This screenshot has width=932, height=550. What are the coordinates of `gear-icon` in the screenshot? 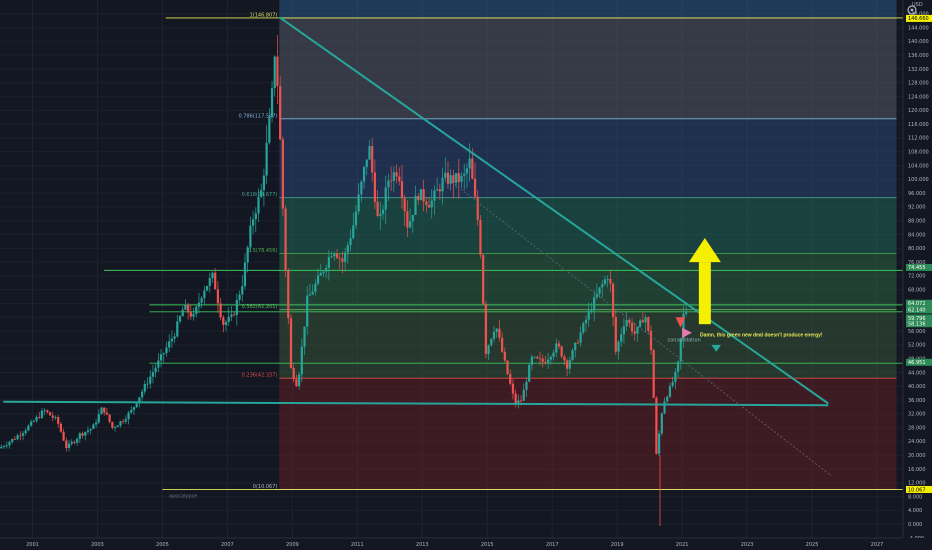 It's located at (912, 10).